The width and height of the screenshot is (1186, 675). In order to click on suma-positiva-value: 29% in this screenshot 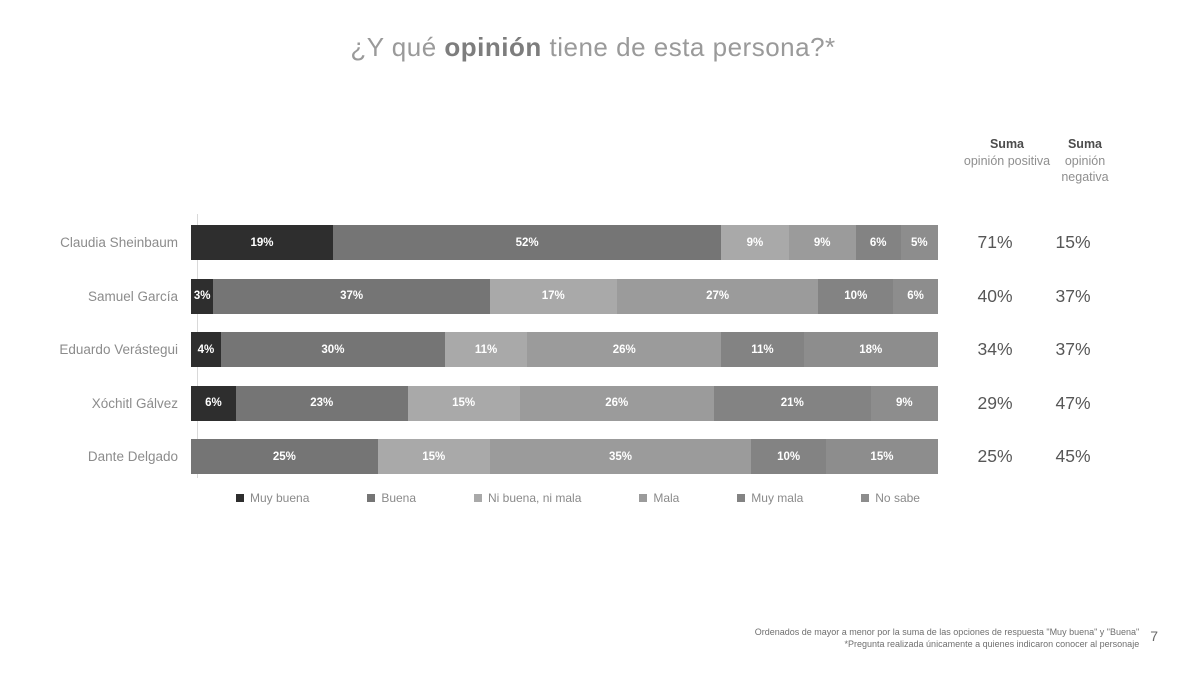, I will do `click(995, 402)`.